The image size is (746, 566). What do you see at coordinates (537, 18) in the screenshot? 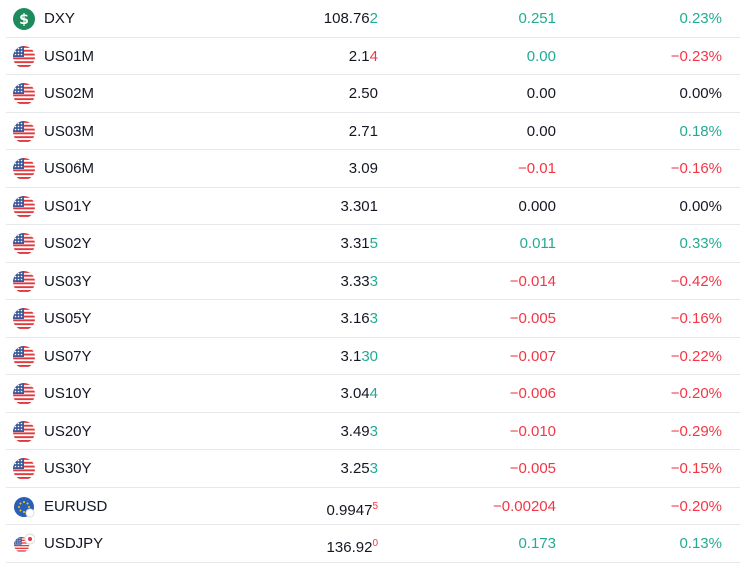
I see `change: 0.251` at bounding box center [537, 18].